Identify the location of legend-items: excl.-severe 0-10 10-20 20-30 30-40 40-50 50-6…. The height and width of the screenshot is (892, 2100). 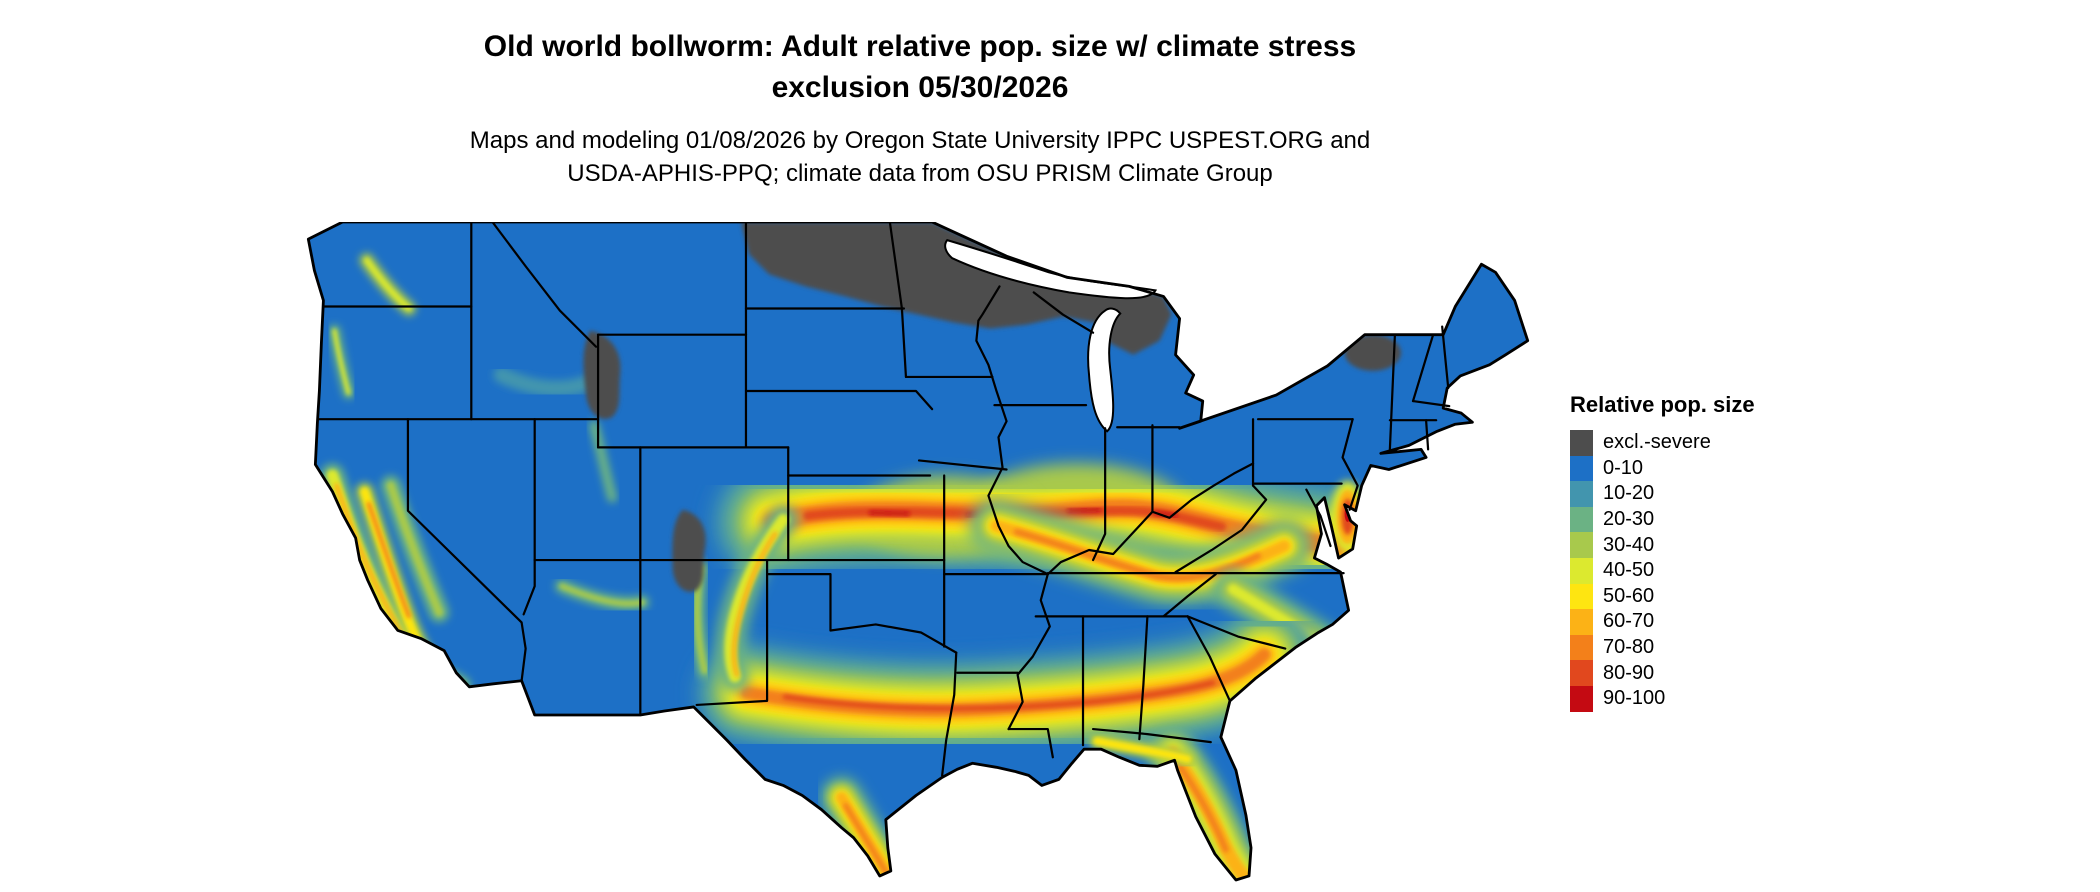
(1662, 571).